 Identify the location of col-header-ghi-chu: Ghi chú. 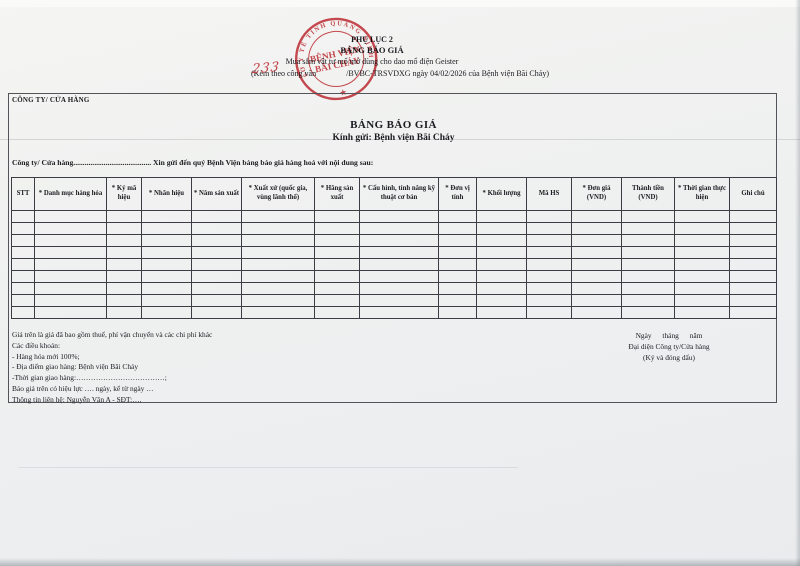
(753, 194).